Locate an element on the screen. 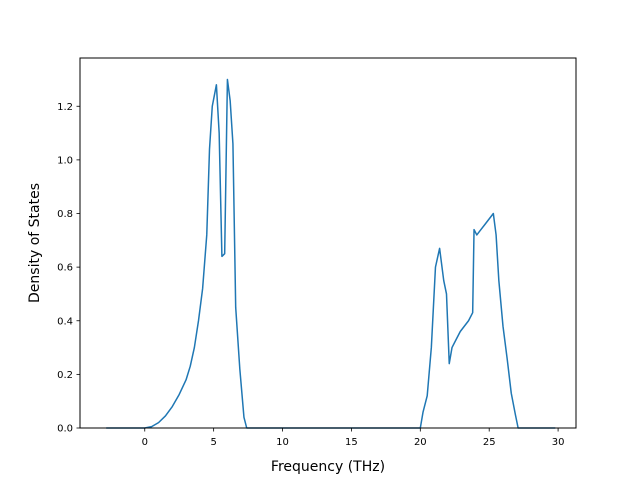 This screenshot has width=640, height=480. y-axis-label: Density of States is located at coordinates (35, 243).